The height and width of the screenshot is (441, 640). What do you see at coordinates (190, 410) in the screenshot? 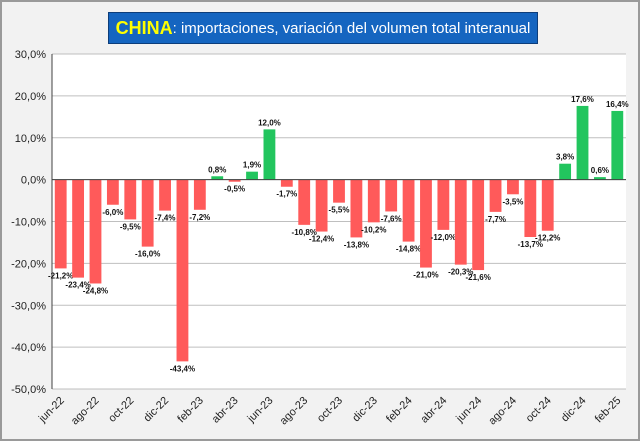
I see `x-tick-label: feb-23` at bounding box center [190, 410].